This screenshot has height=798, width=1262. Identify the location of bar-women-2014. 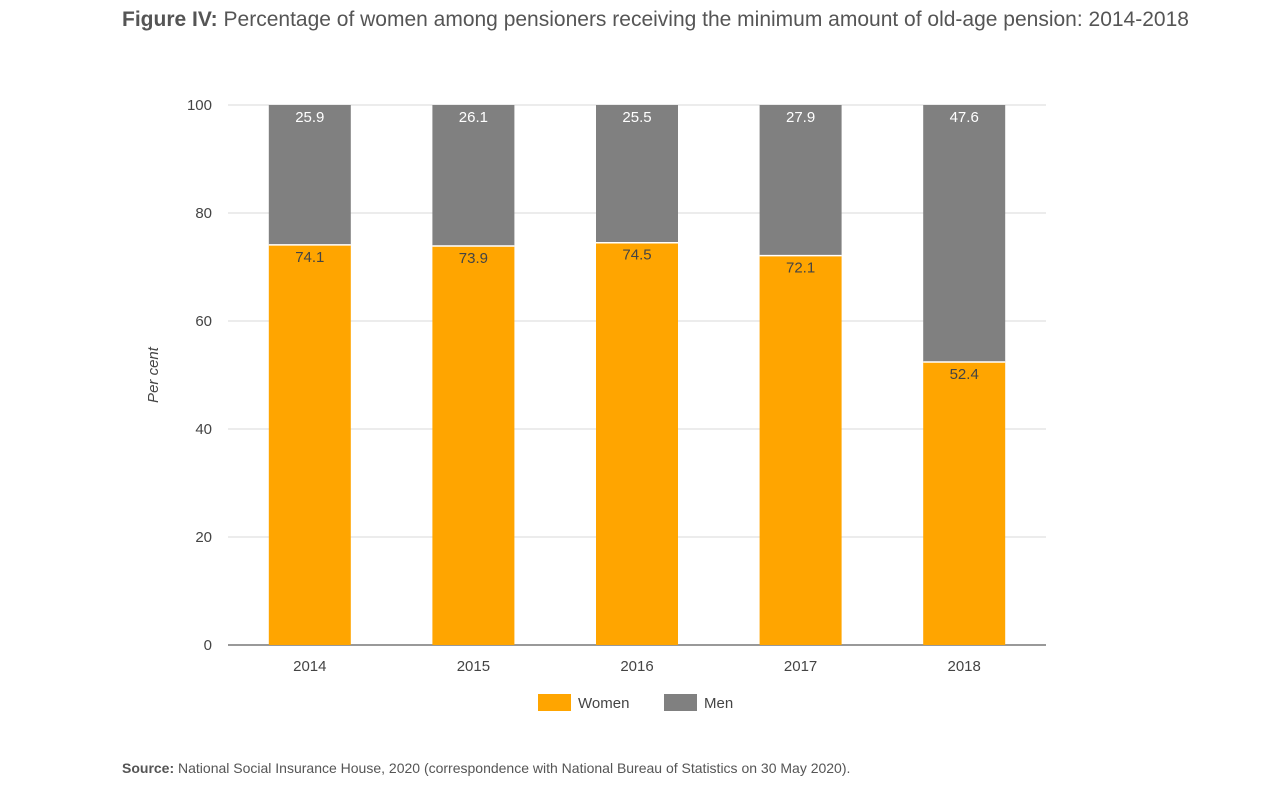
(309, 445).